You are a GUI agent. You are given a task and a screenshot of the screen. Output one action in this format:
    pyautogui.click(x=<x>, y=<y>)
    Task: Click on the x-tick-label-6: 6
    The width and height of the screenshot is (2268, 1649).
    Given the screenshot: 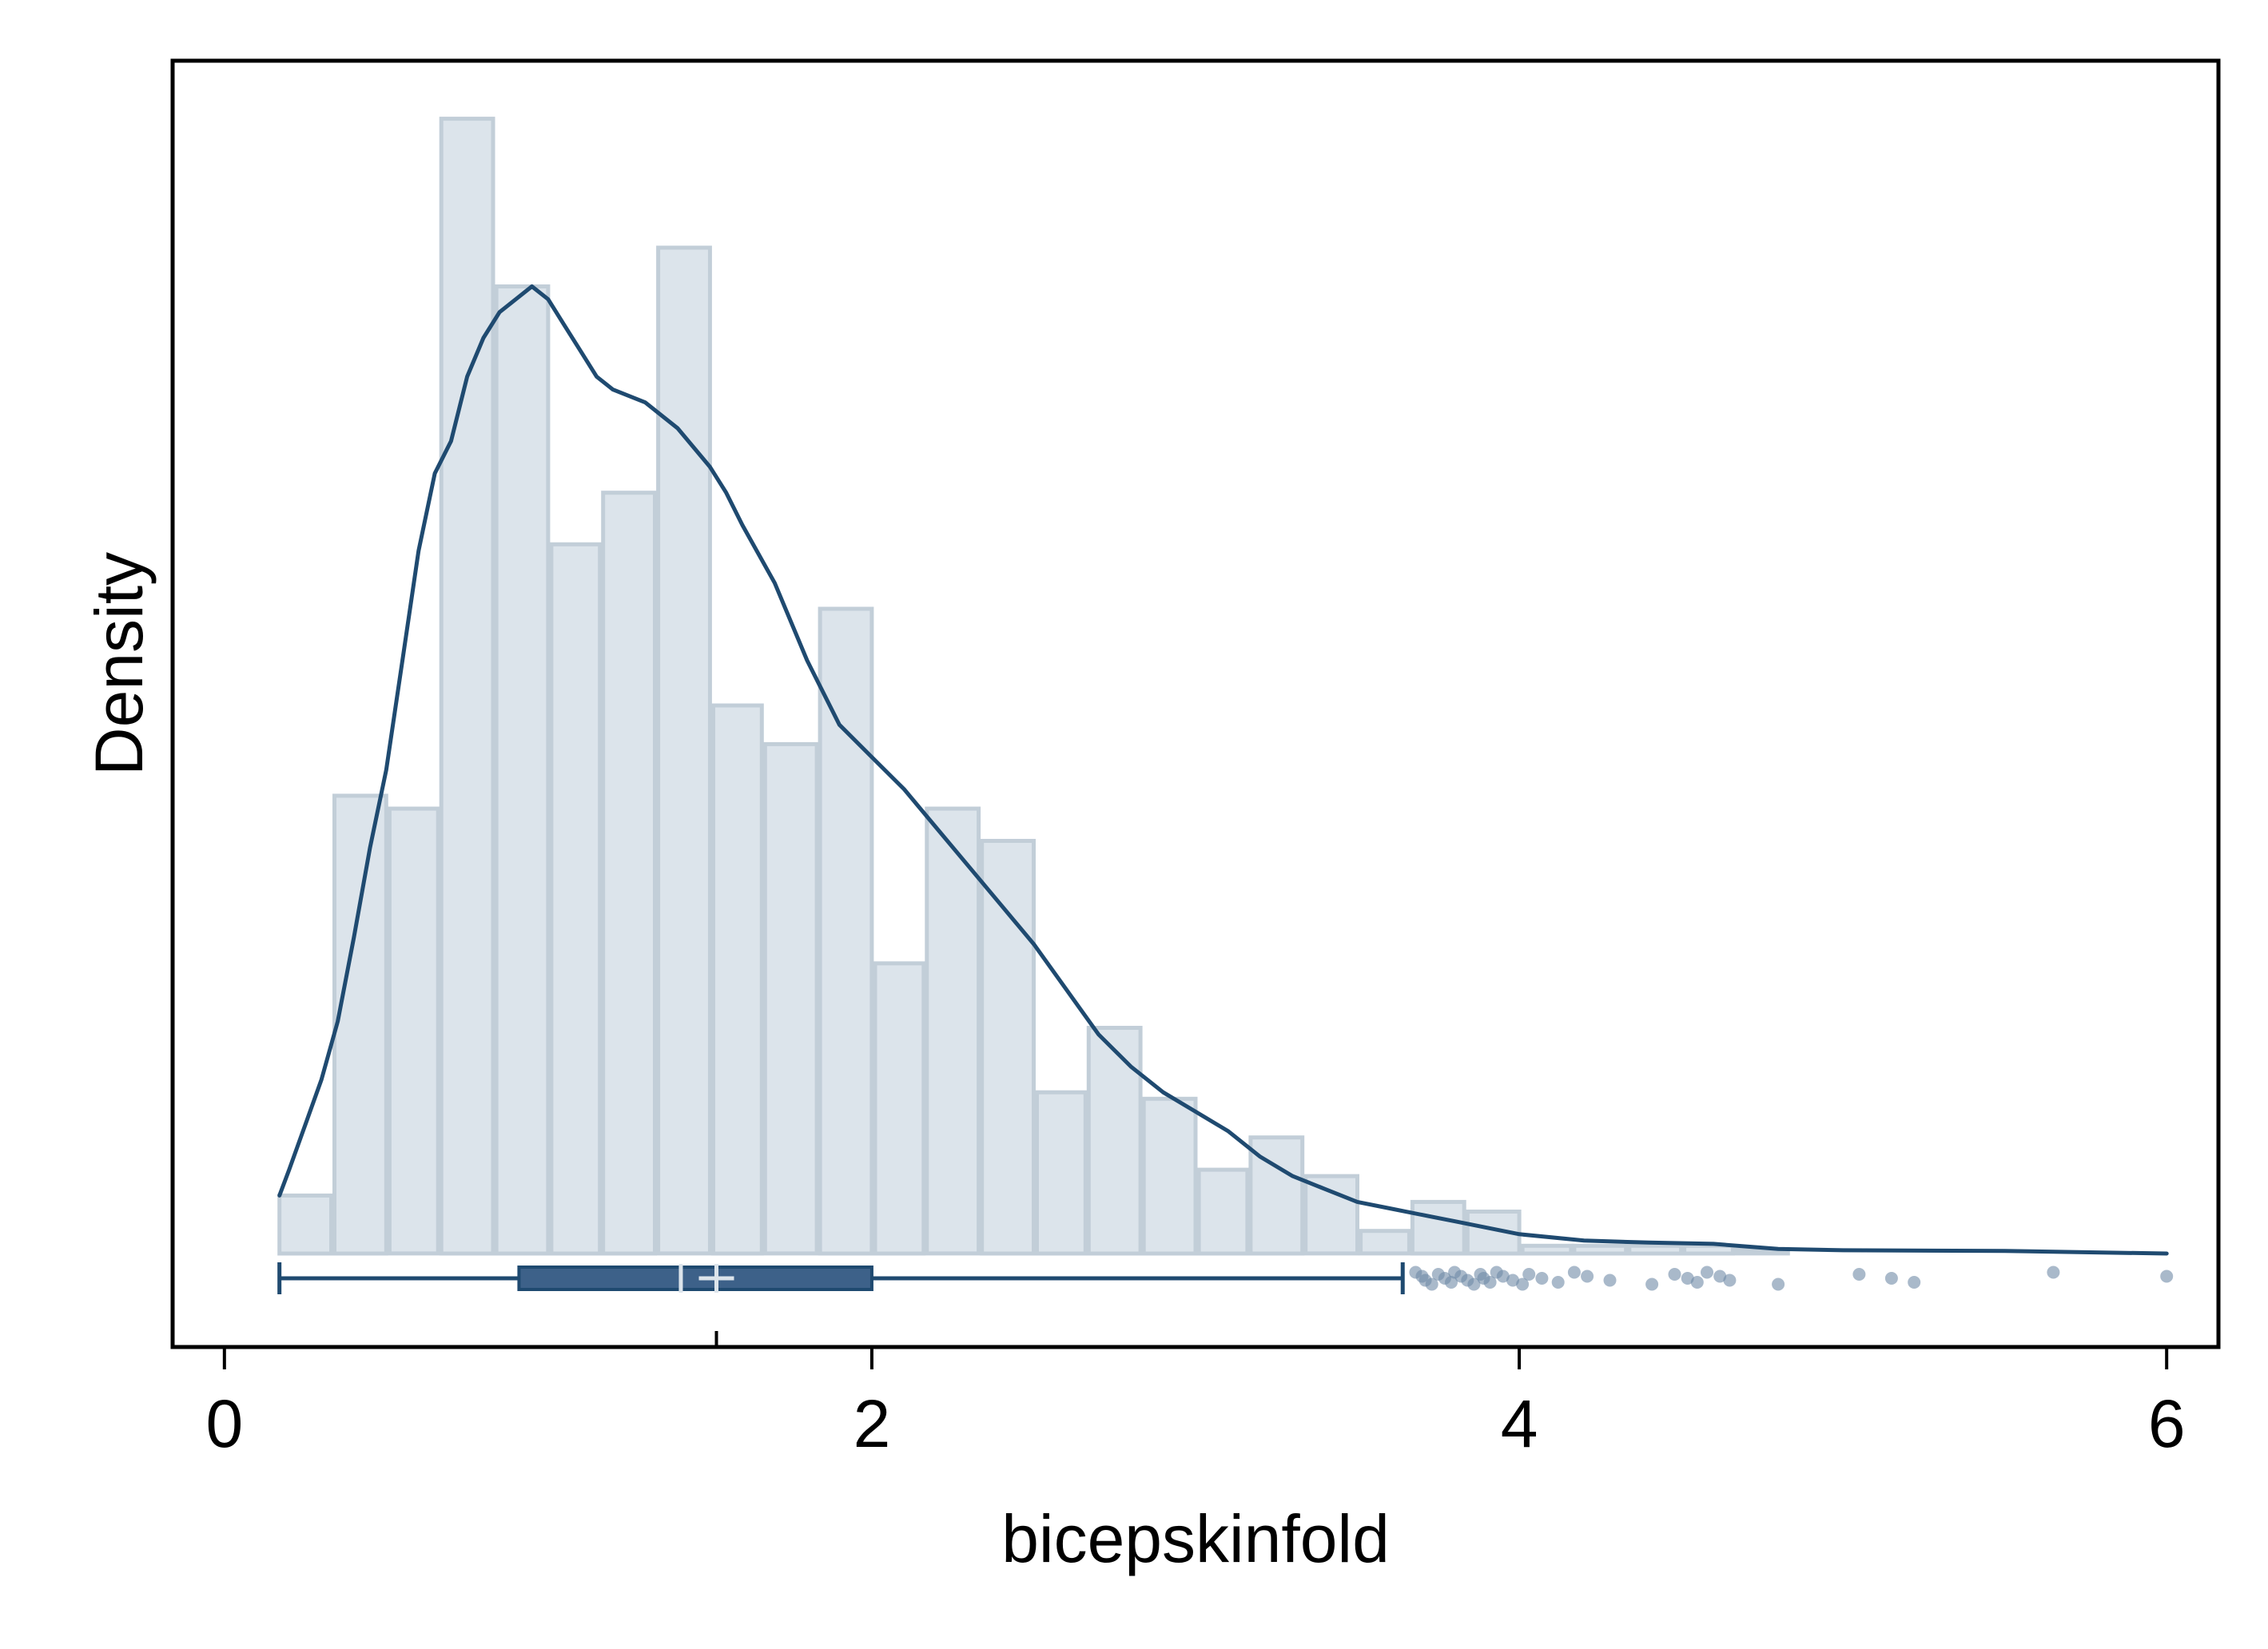 What is the action you would take?
    pyautogui.click(x=2167, y=1423)
    